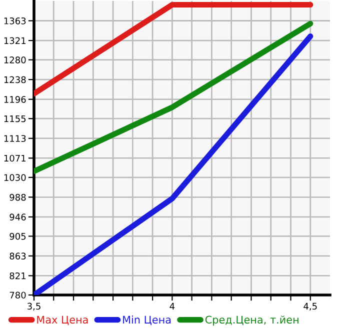  What do you see at coordinates (147, 321) in the screenshot?
I see `legend-label: Min Цена` at bounding box center [147, 321].